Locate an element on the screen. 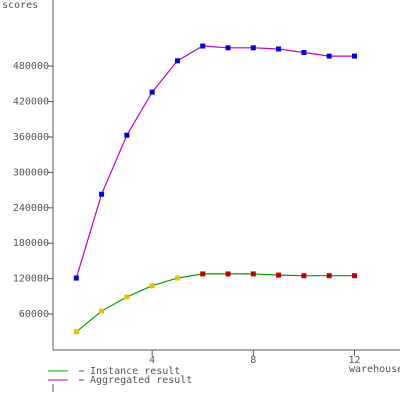  y-tick-label: 300000 is located at coordinates (31, 172).